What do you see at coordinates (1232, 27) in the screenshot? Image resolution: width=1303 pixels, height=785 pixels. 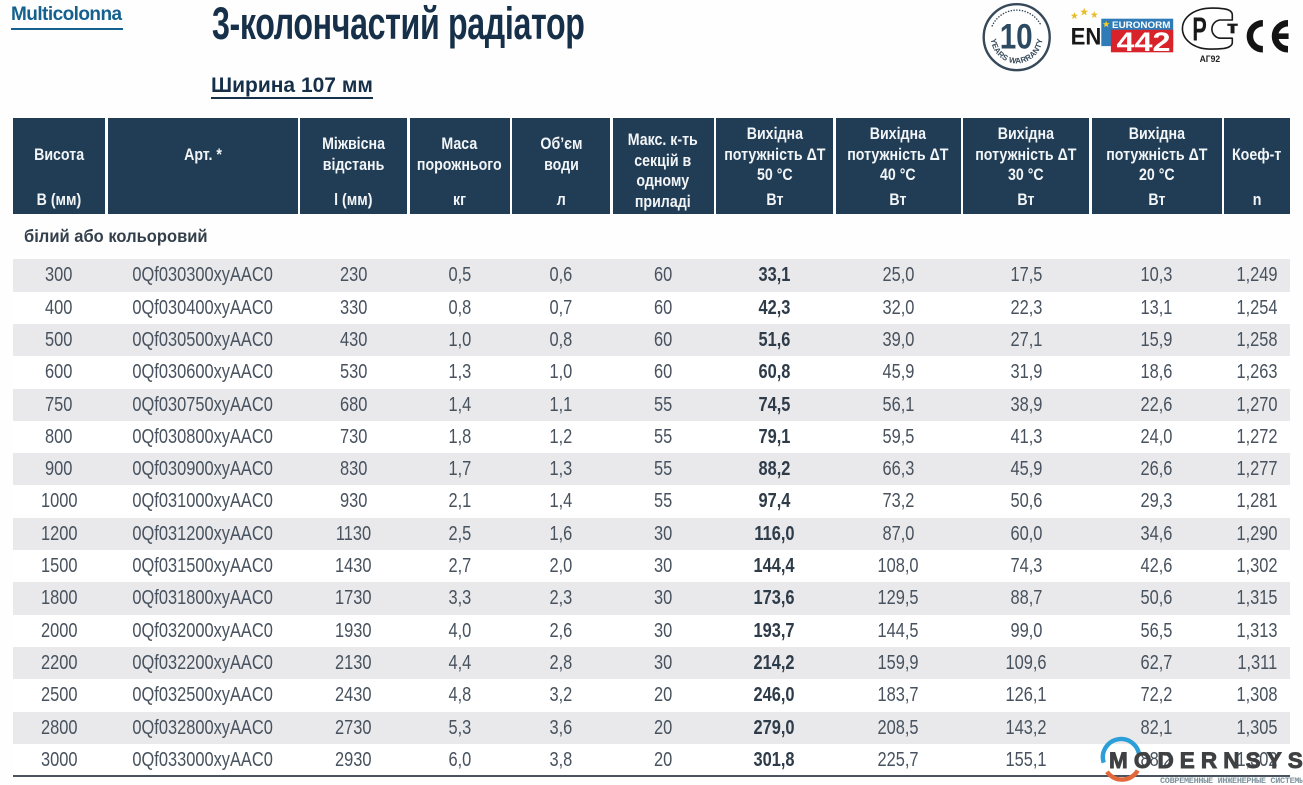 I see `svg-text: т` at bounding box center [1232, 27].